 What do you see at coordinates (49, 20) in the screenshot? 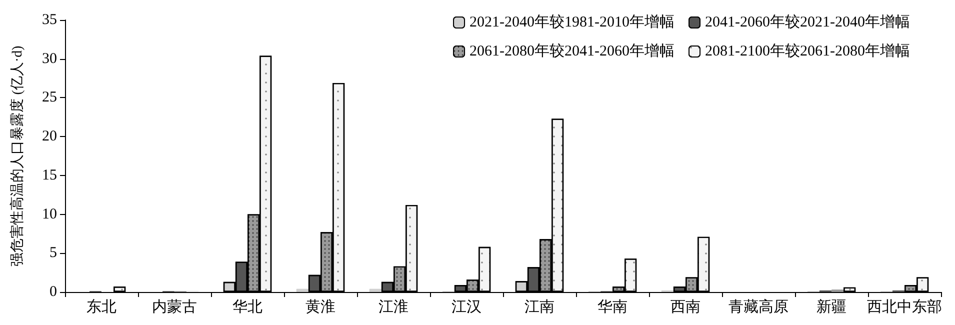
I see `y-tick-label: 35` at bounding box center [49, 20].